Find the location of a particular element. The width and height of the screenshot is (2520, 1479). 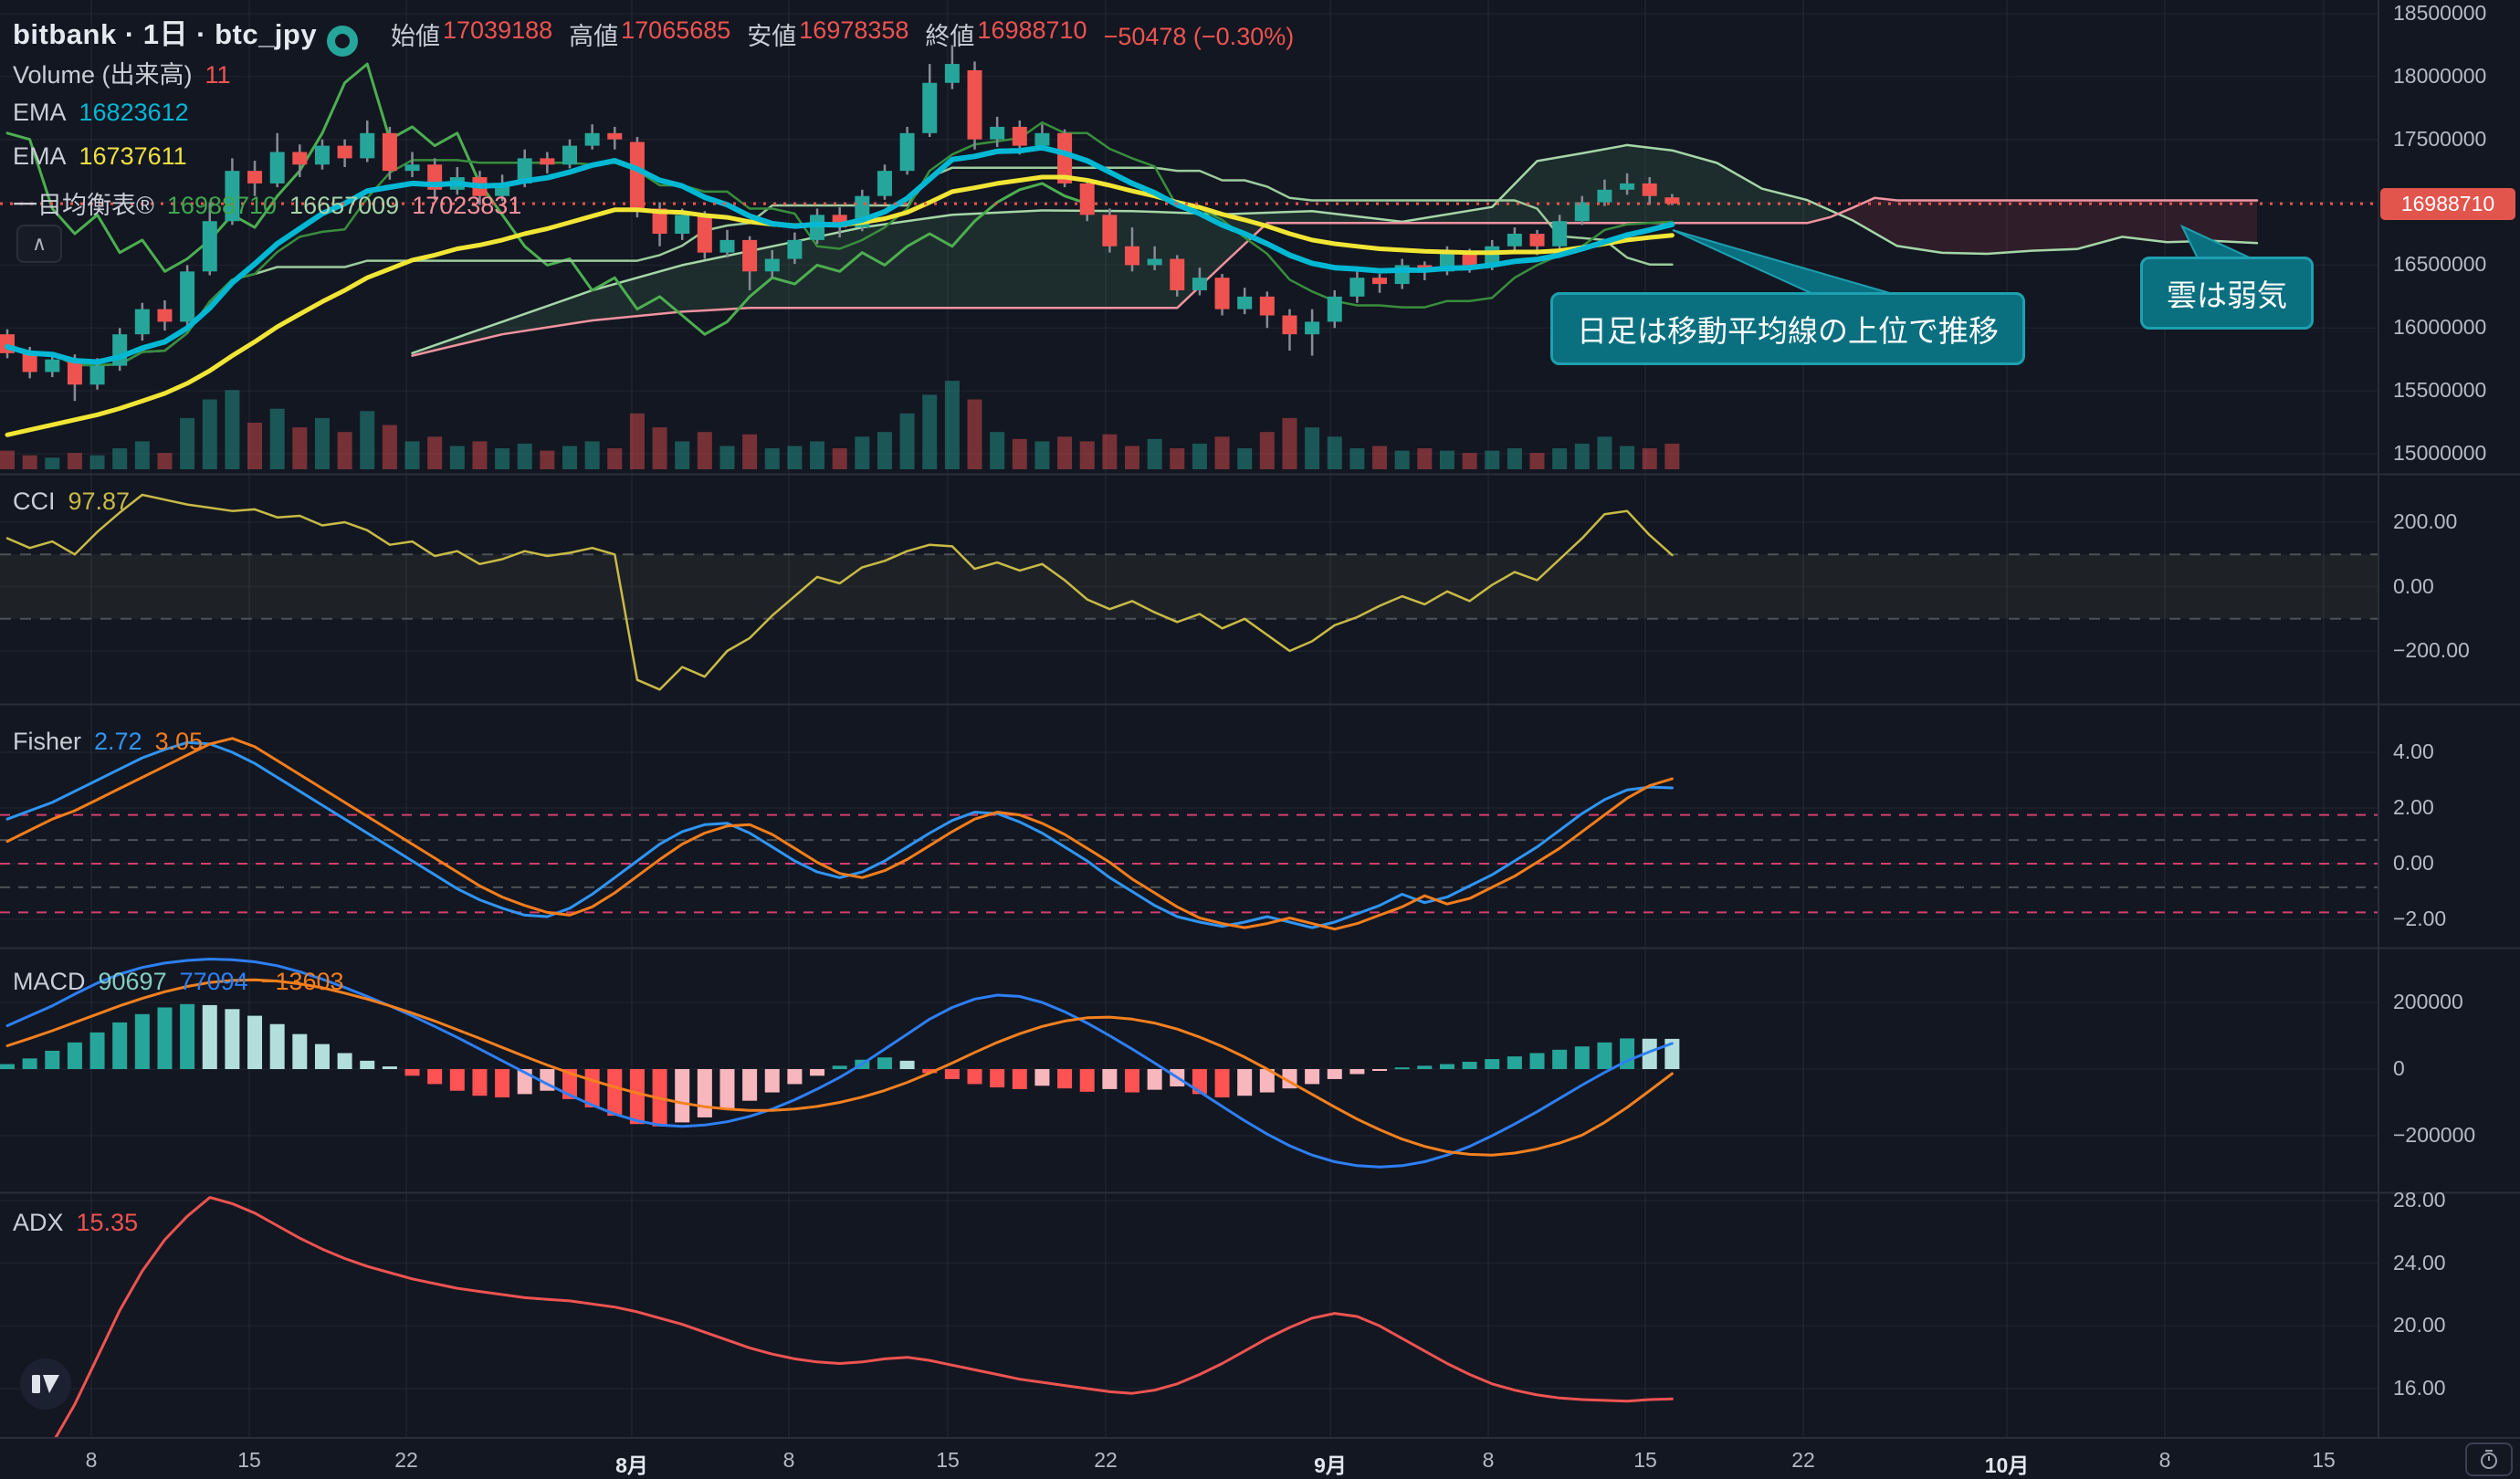

cci-label: CCI is located at coordinates (35, 501).